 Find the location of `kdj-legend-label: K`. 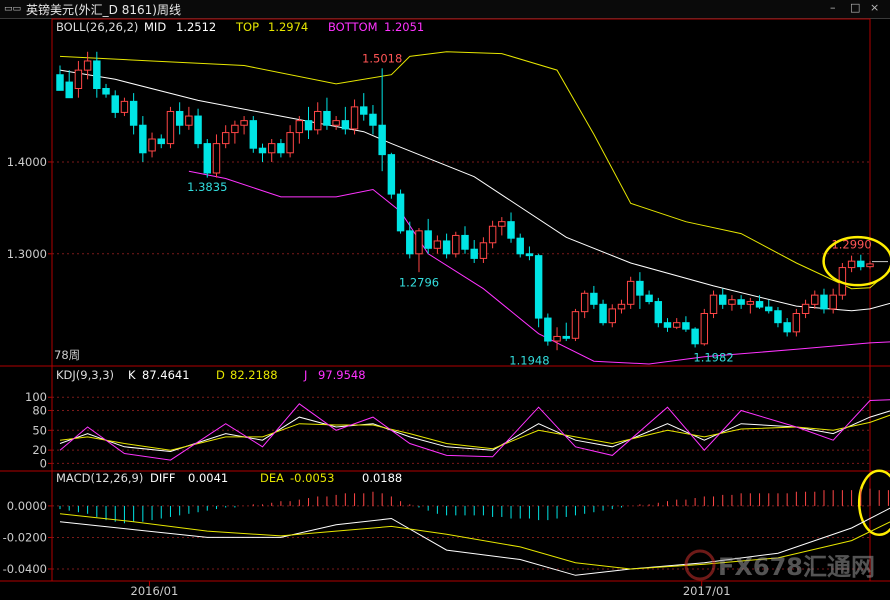

kdj-legend-label: K is located at coordinates (132, 375).